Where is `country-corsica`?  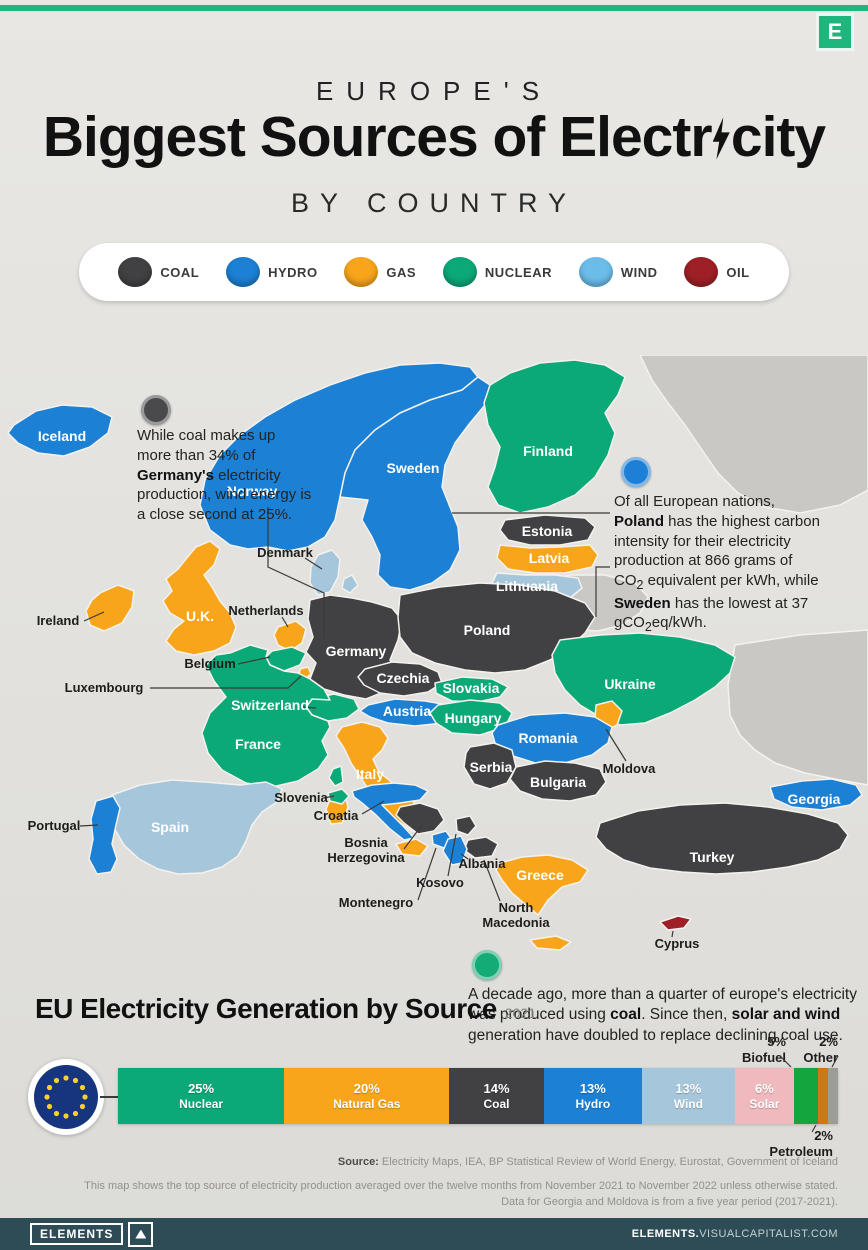
country-corsica is located at coordinates (336, 776).